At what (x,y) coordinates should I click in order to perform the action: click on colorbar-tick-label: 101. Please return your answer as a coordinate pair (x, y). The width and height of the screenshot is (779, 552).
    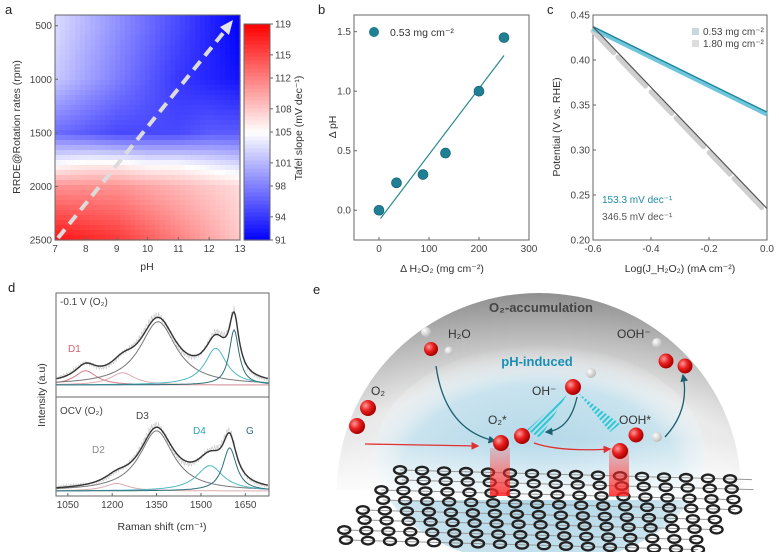
    Looking at the image, I should click on (283, 163).